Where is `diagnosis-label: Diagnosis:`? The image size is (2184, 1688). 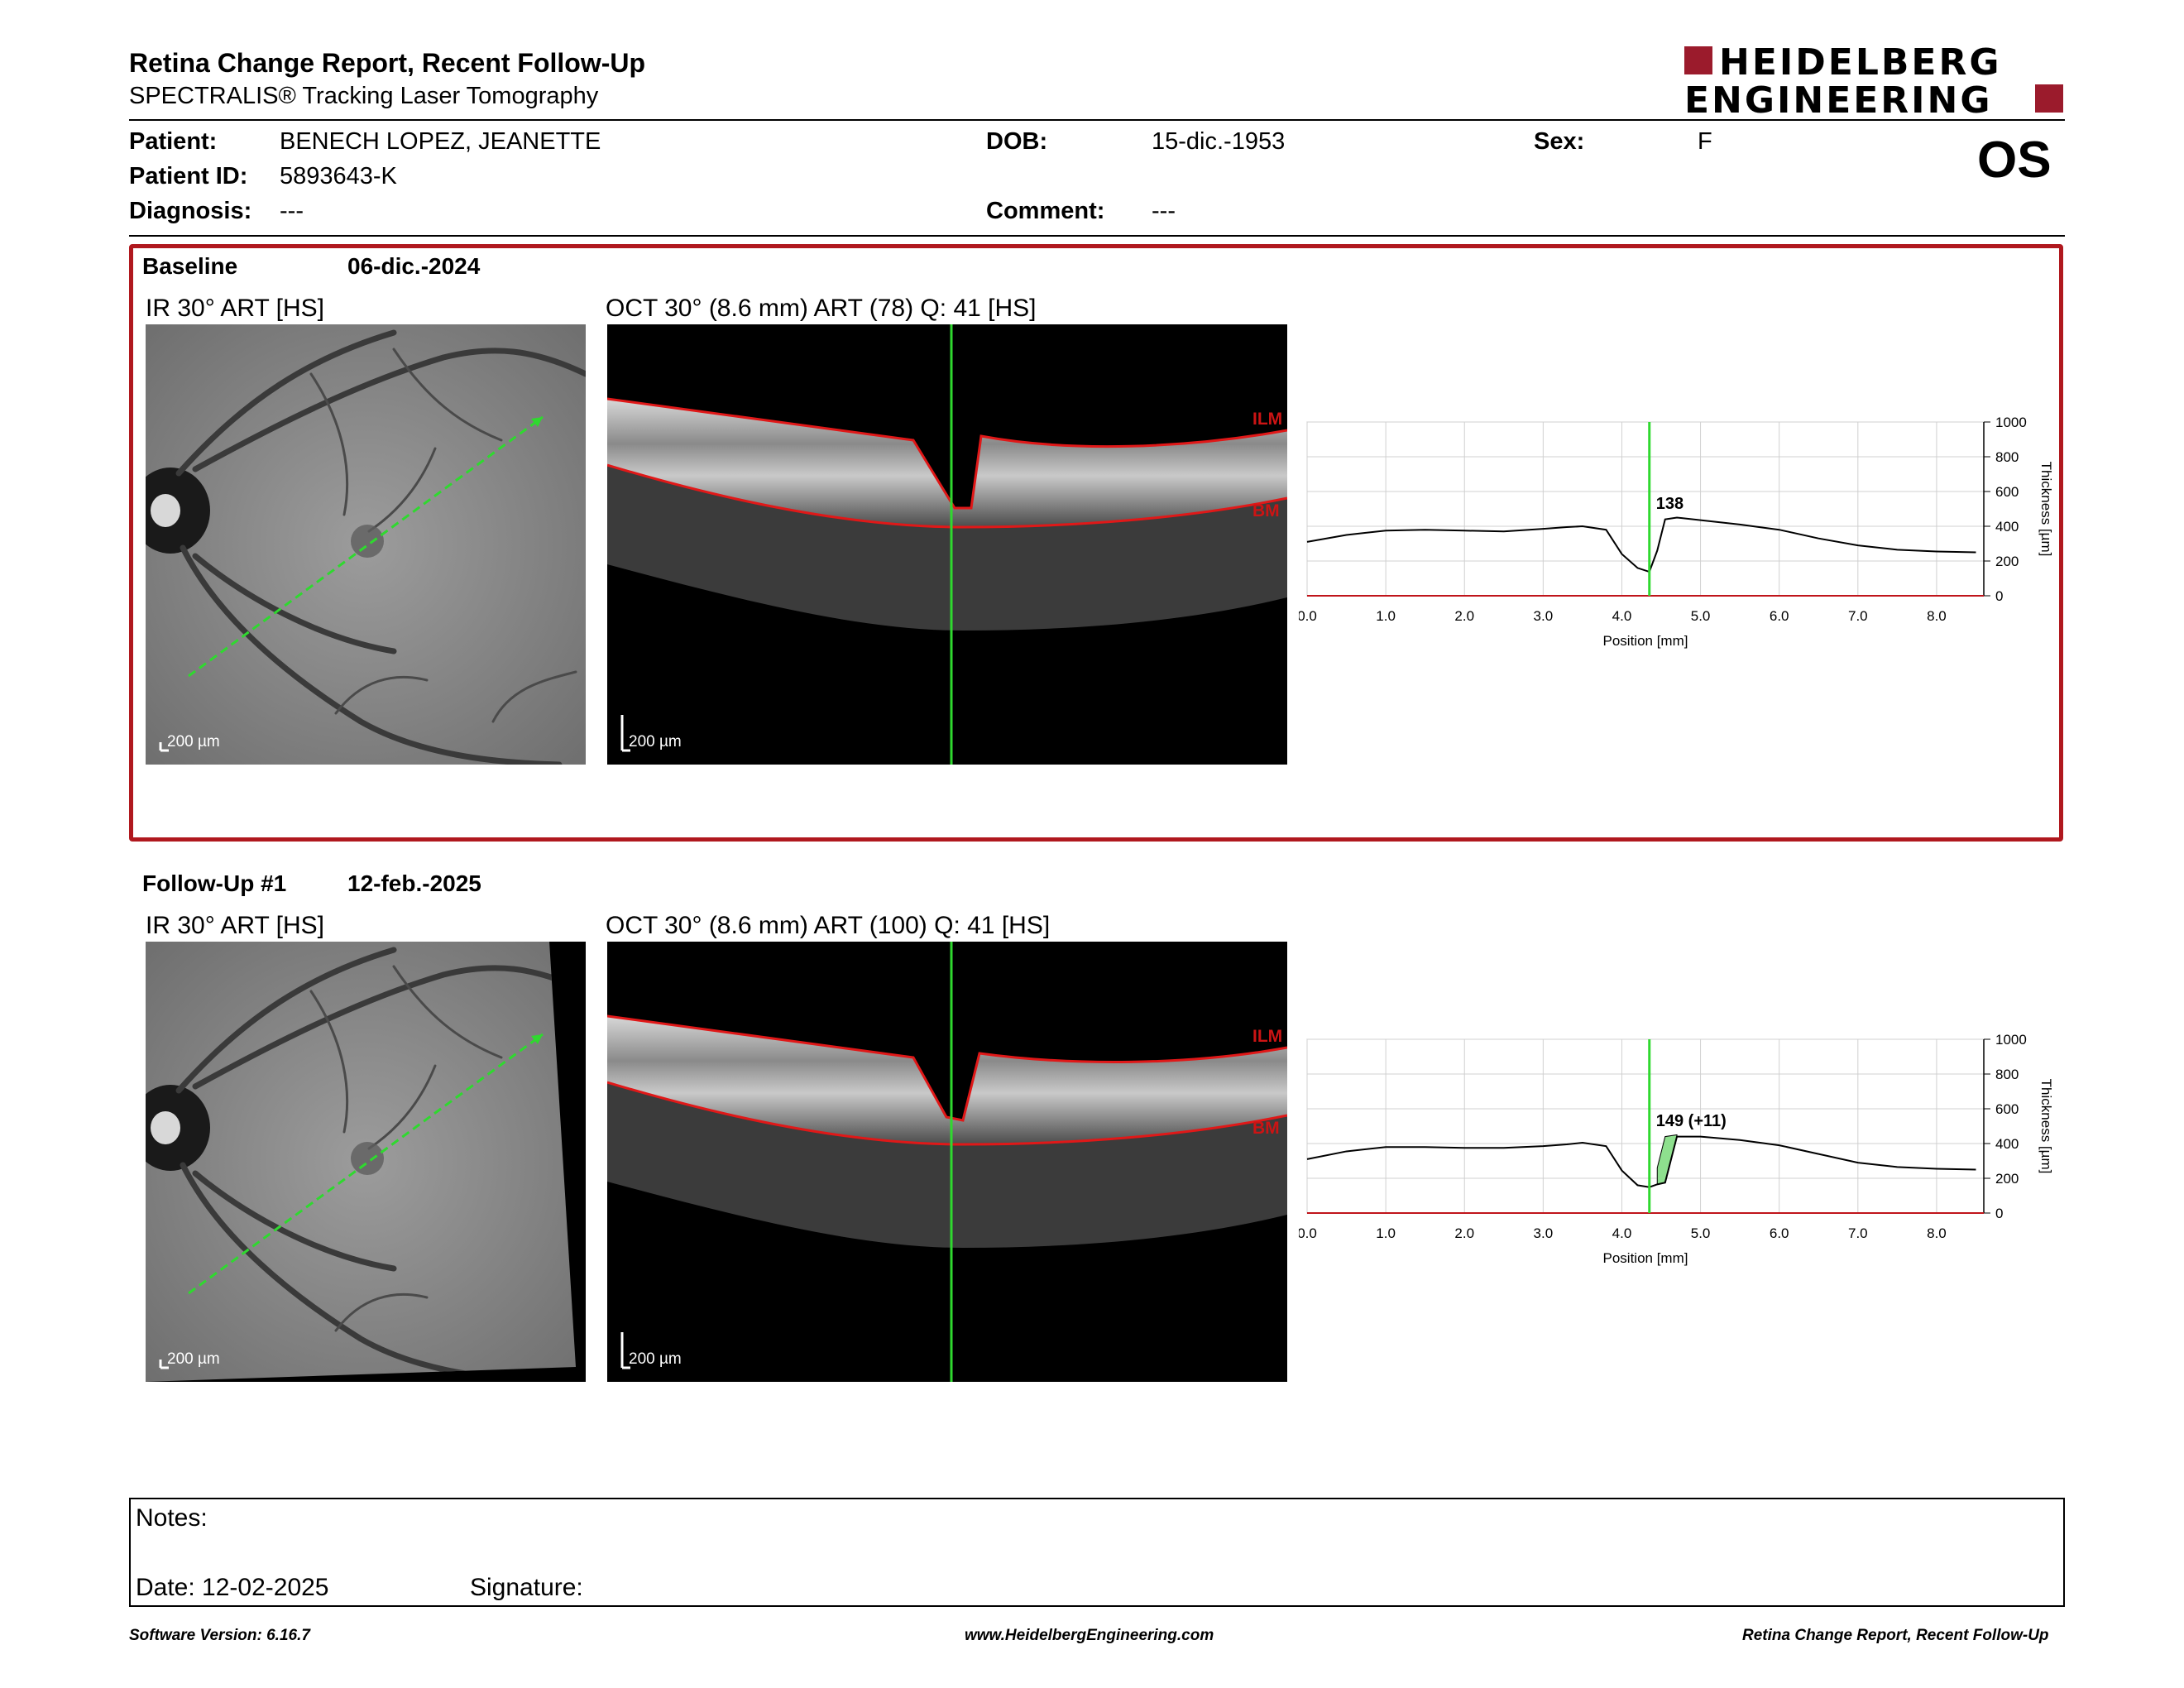 diagnosis-label: Diagnosis: is located at coordinates (190, 211).